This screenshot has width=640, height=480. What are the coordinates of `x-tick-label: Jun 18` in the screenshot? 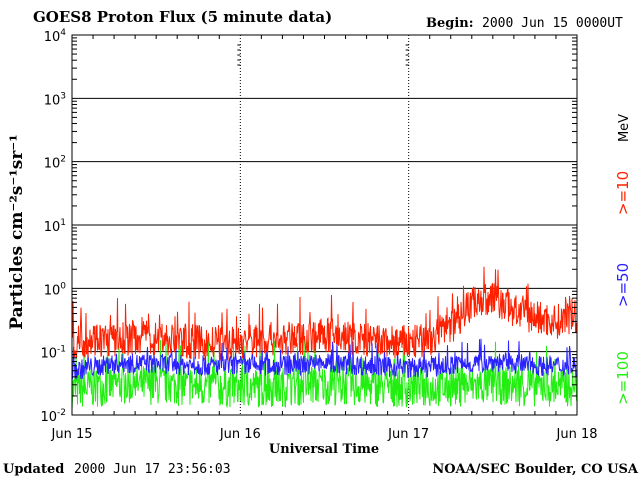 It's located at (577, 434).